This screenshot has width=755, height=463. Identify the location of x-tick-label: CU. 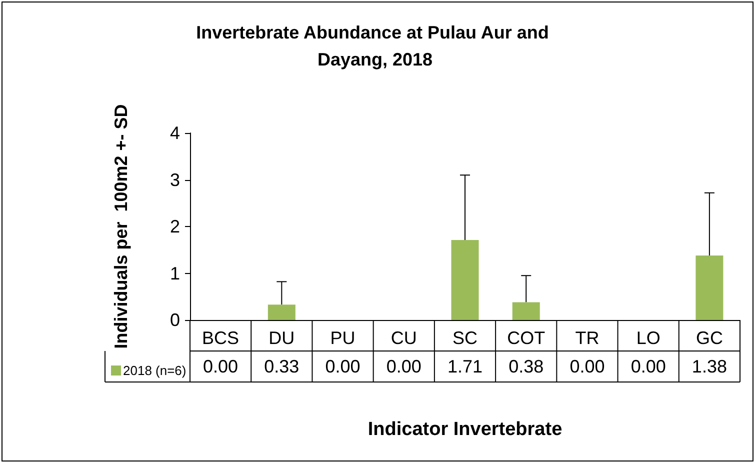
(403, 338).